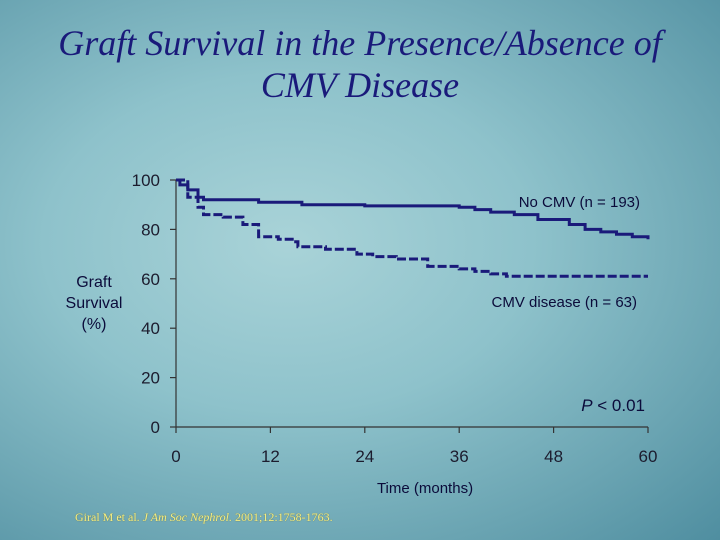 The width and height of the screenshot is (720, 540). Describe the element at coordinates (283, 517) in the screenshot. I see `citation-details: 2001;12:1758-1763.` at that location.